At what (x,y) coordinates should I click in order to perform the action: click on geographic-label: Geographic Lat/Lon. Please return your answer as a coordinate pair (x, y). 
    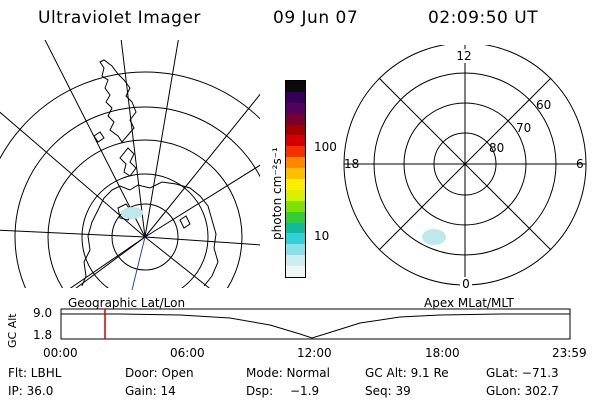
    Looking at the image, I should click on (127, 303).